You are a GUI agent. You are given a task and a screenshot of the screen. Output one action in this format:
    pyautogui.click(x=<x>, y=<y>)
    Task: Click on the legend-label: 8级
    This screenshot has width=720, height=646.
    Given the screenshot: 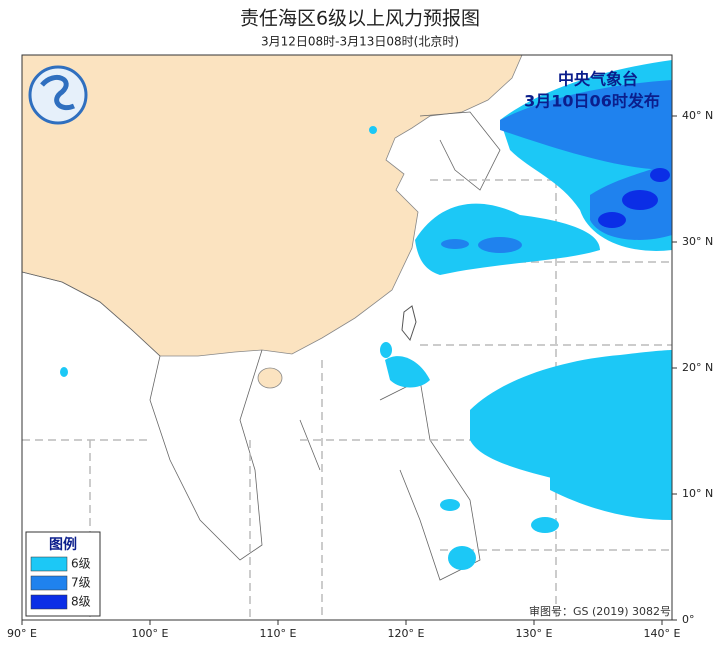 What is the action you would take?
    pyautogui.click(x=81, y=602)
    